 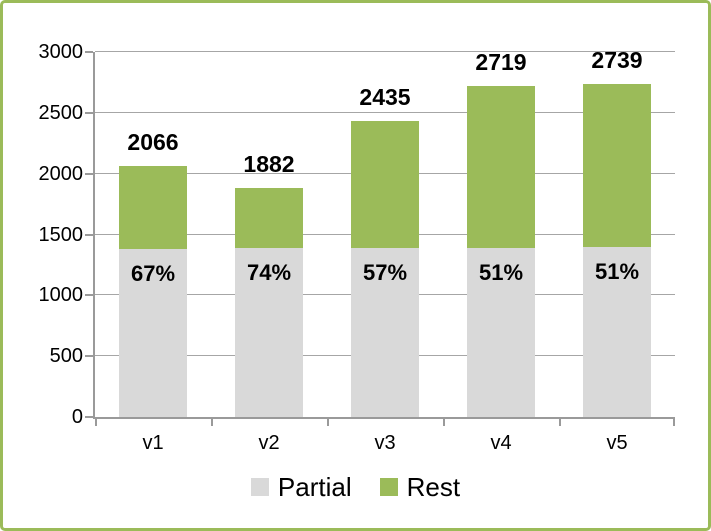 I want to click on y-tick-label: 3000, so click(x=61, y=52).